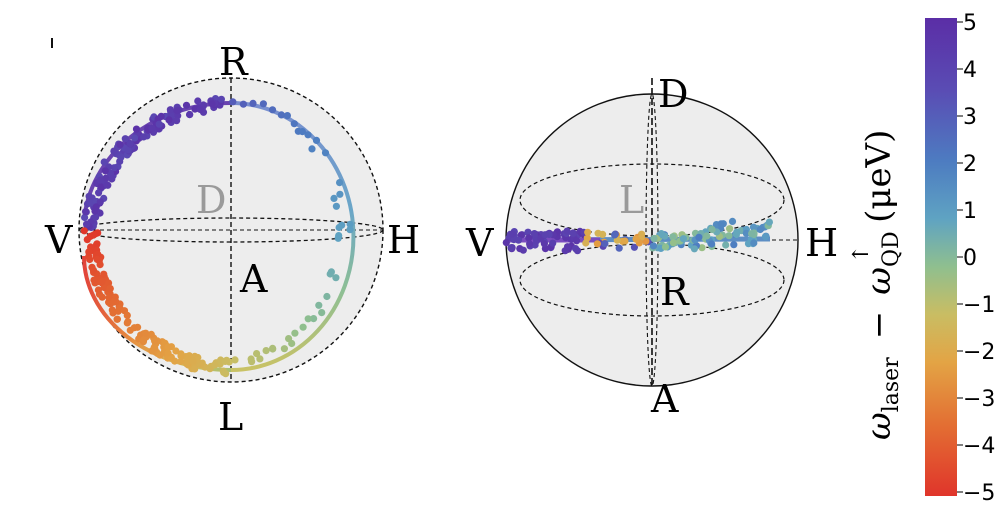 The image size is (1000, 511). I want to click on svg-text: ωlaser−ωQD↑(μeV), so click(876, 285).